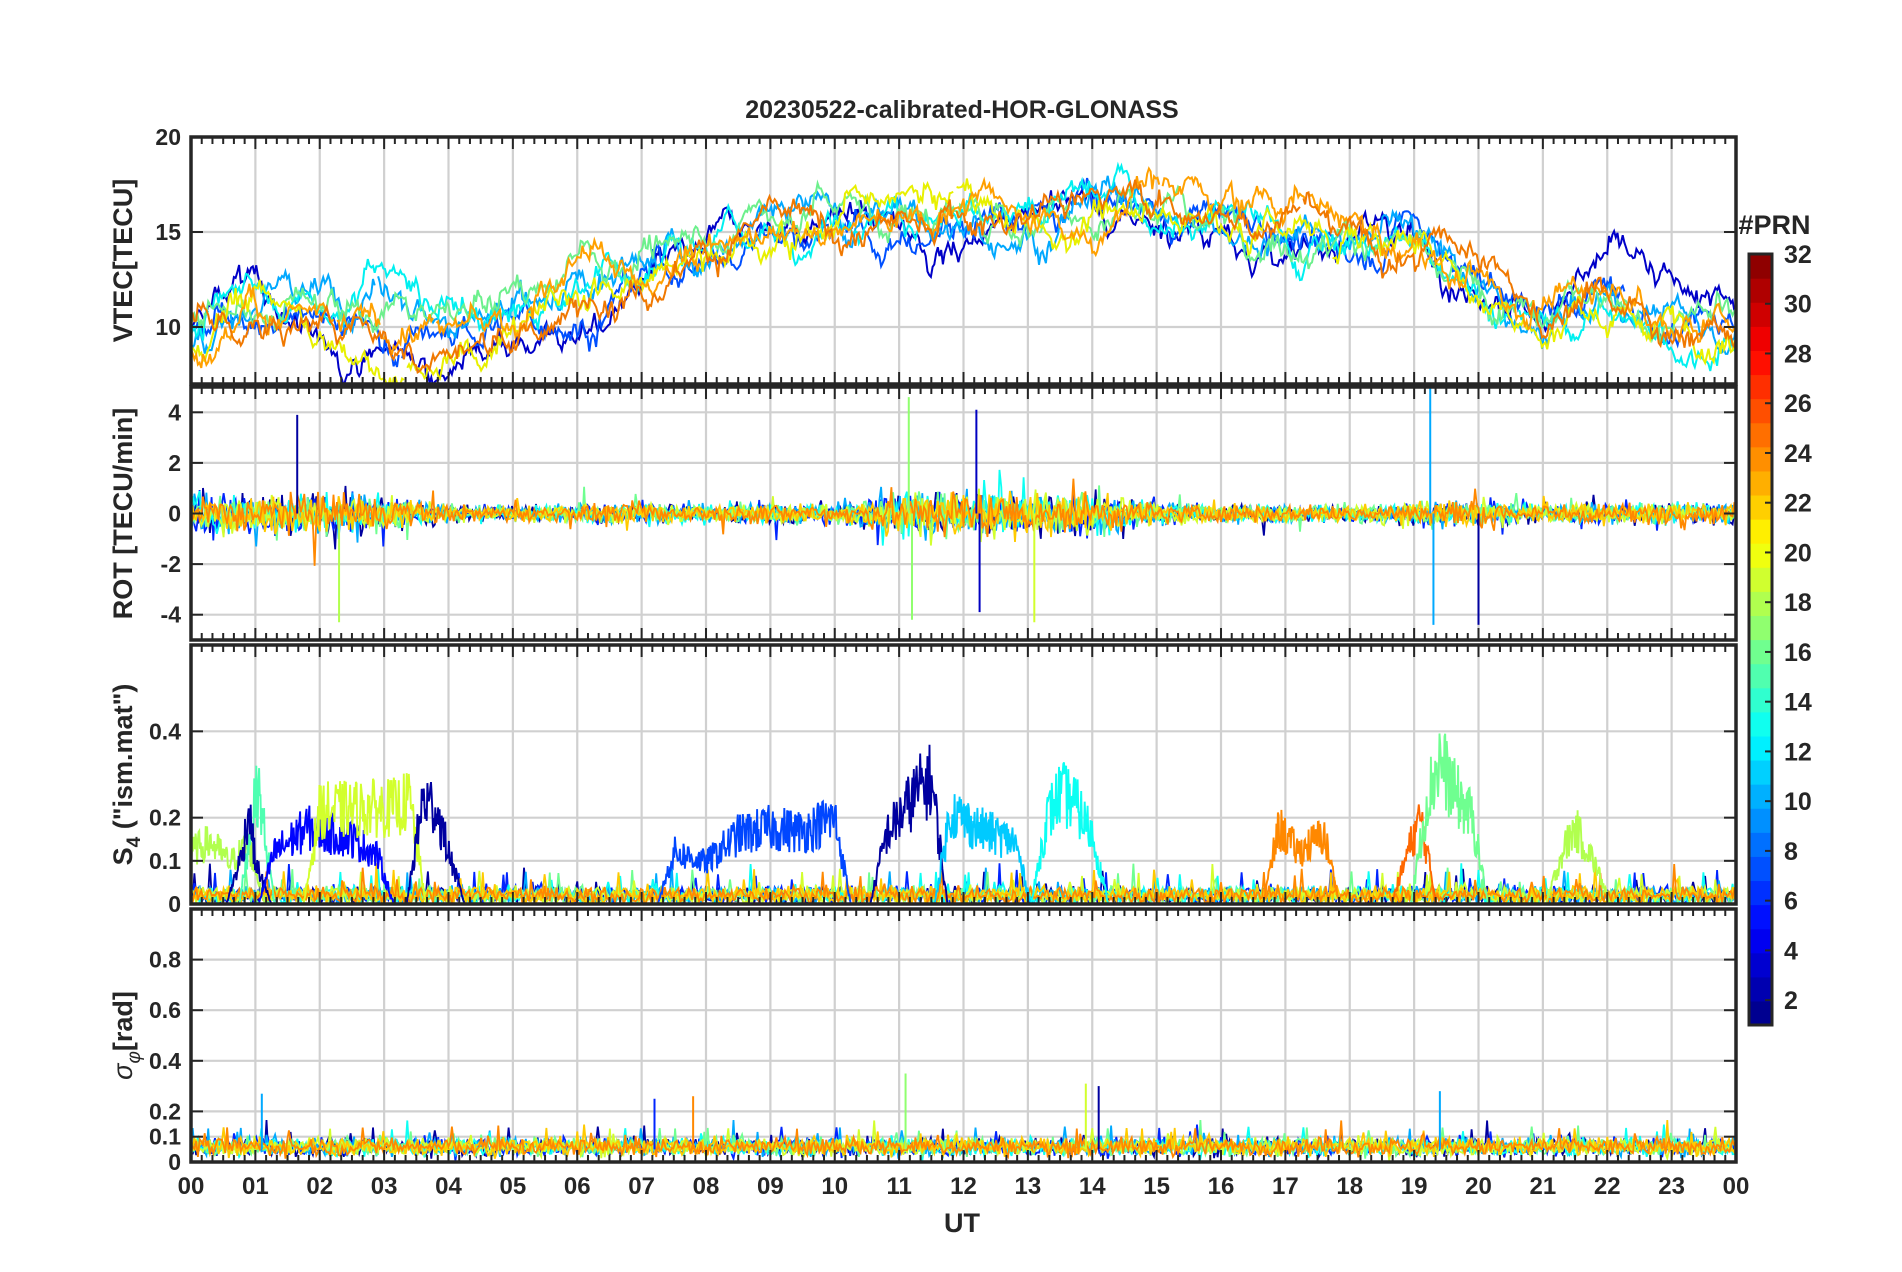 The image size is (1902, 1272). Describe the element at coordinates (1478, 1186) in the screenshot. I see `x-tick-label: 20` at that location.